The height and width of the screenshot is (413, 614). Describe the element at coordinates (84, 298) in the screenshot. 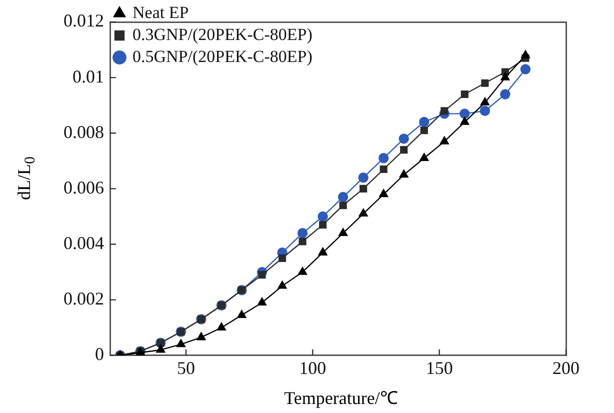

I see `y-tick-label: 0.002` at that location.